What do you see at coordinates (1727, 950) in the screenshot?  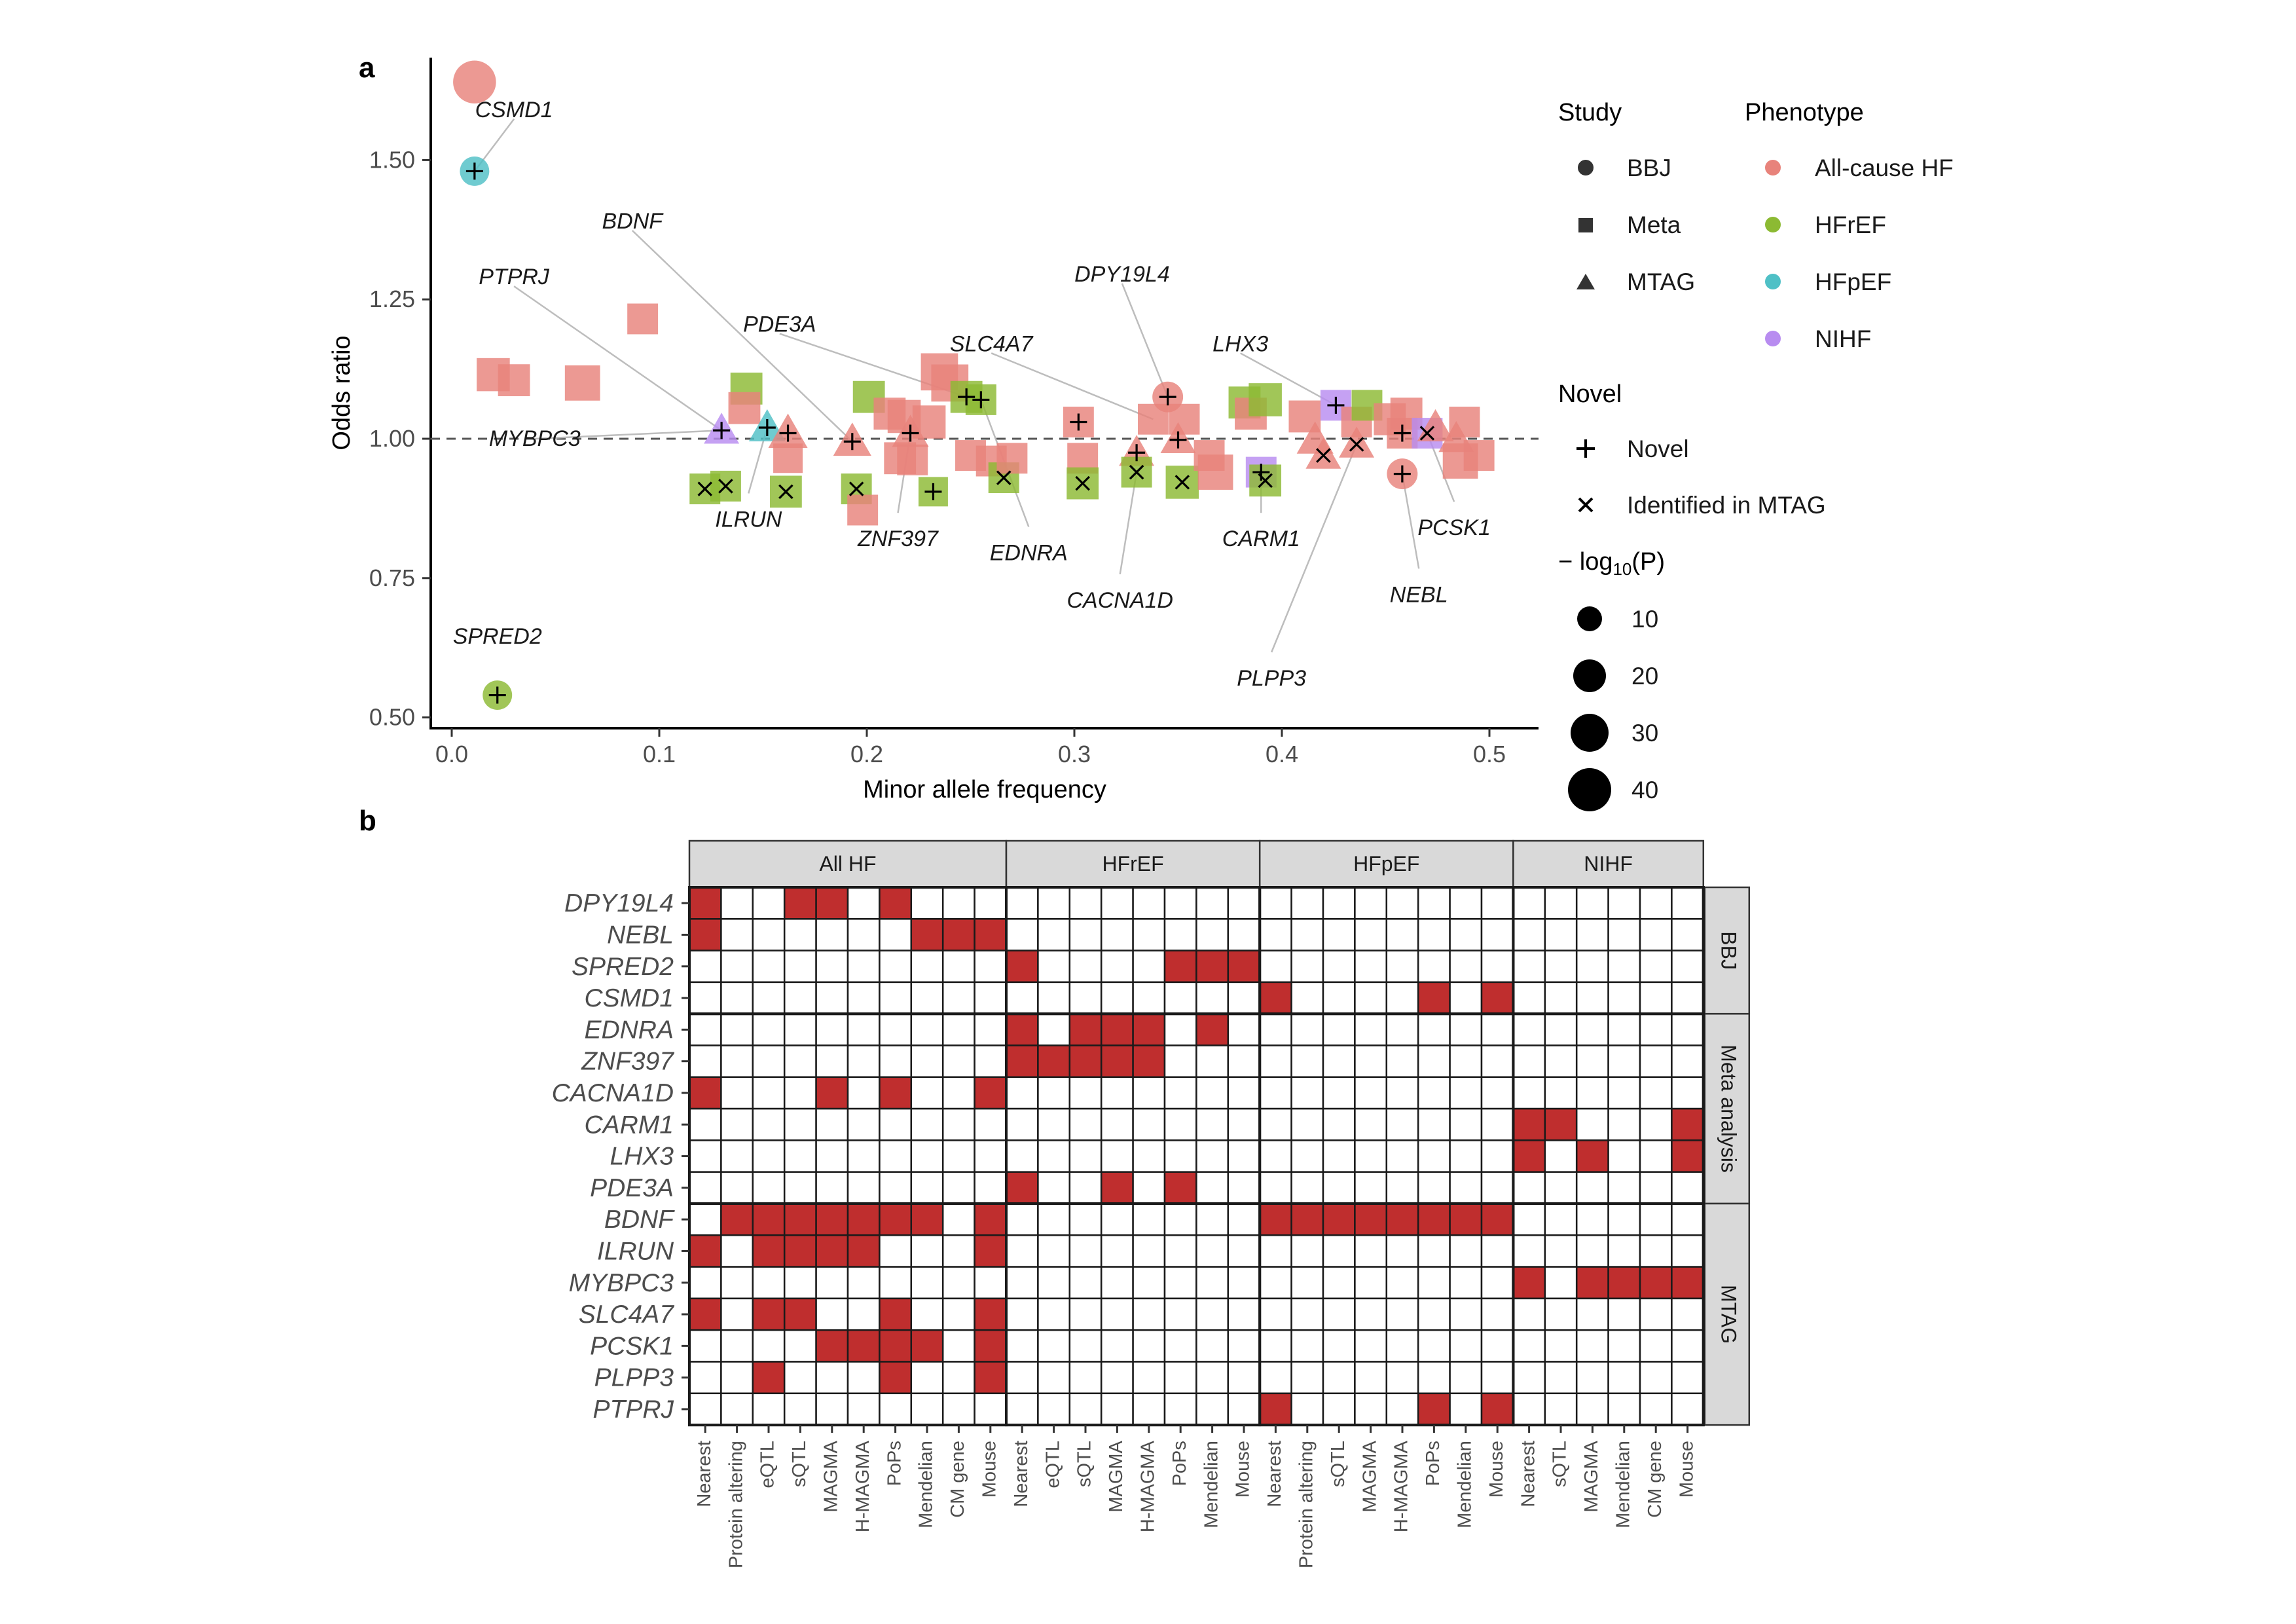 I see `row-group-strip` at bounding box center [1727, 950].